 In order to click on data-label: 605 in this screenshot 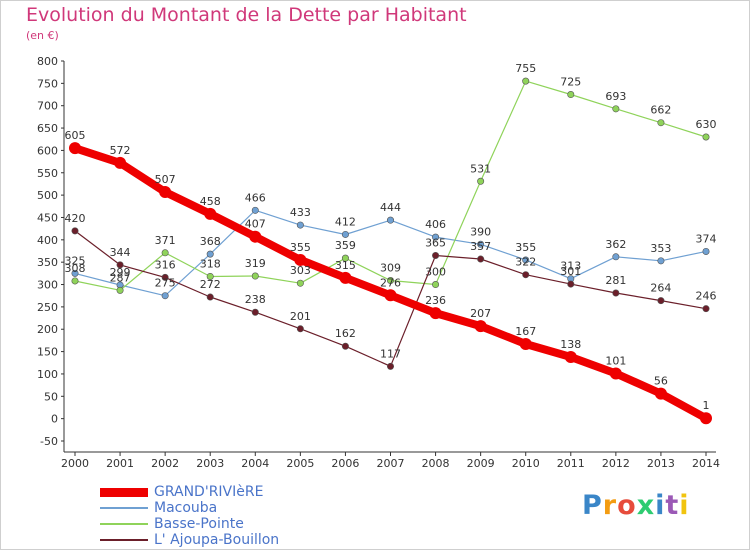, I will do `click(75, 135)`.